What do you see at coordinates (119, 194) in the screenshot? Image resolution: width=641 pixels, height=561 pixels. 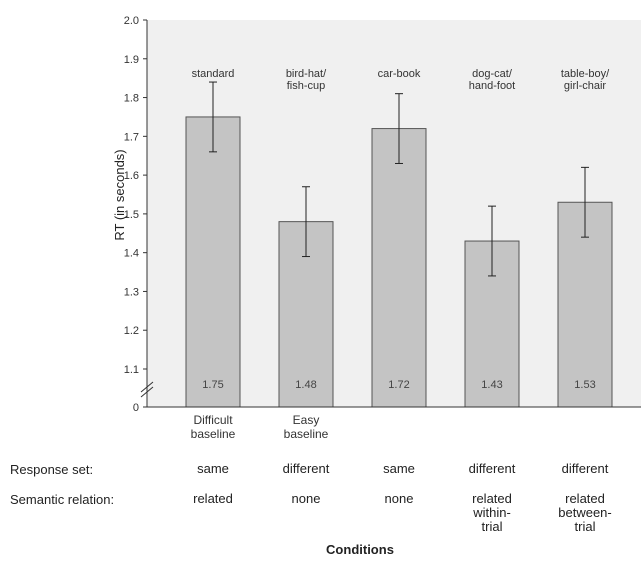 I see `y-axis-label: RT (in seconds)` at bounding box center [119, 194].